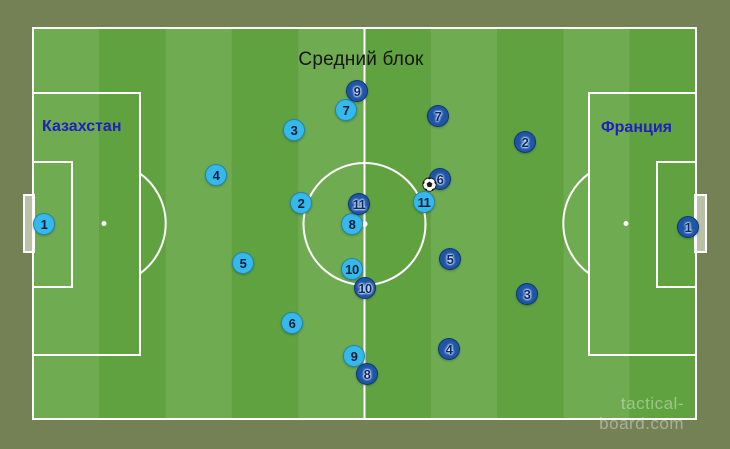 The height and width of the screenshot is (449, 730). What do you see at coordinates (352, 269) in the screenshot?
I see `player-chip-kazakhstan-10: 10` at bounding box center [352, 269].